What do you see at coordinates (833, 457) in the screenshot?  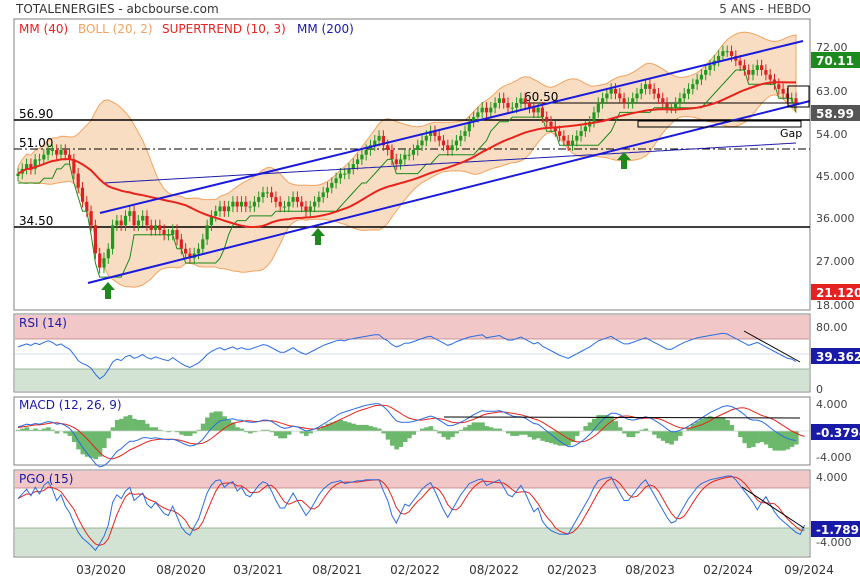 I see `macd-tick-neg: -4.000` at bounding box center [833, 457].